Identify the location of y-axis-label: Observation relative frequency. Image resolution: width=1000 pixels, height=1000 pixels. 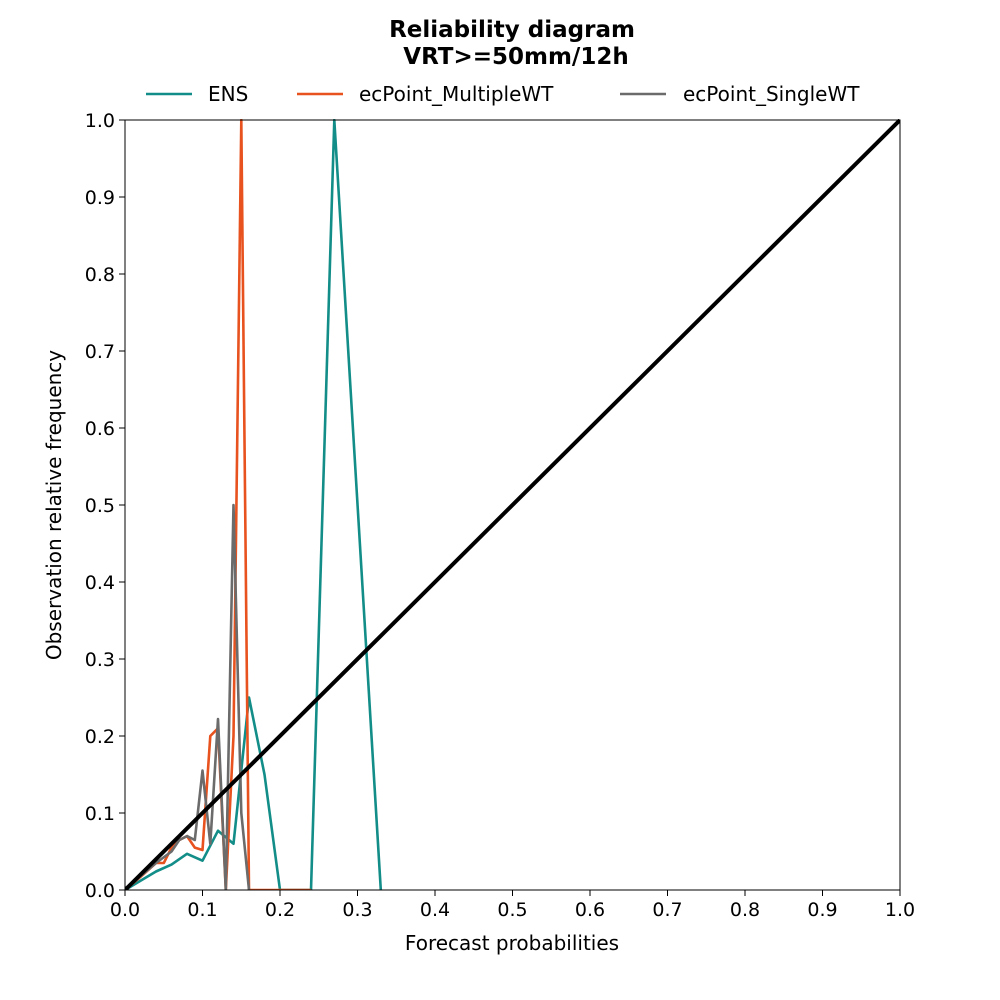
(54, 505).